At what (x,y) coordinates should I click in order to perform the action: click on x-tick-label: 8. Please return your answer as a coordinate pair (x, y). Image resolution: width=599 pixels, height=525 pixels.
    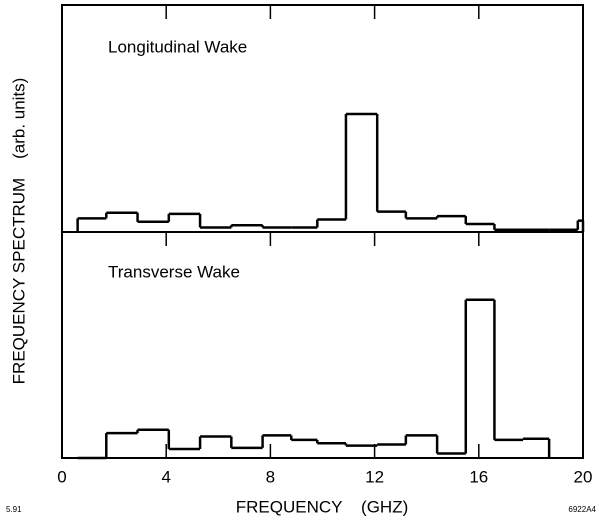
    Looking at the image, I should click on (270, 476).